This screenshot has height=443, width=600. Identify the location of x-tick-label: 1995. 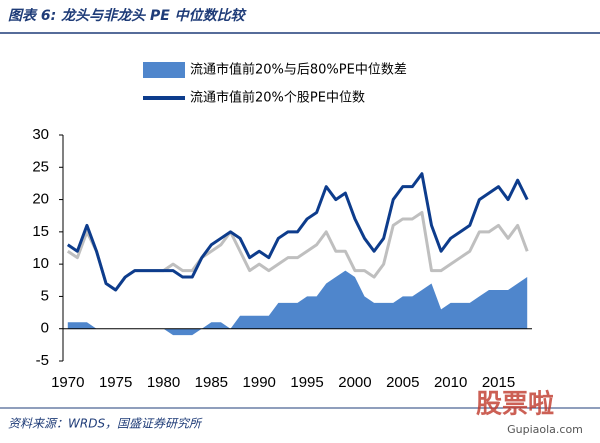
(306, 382).